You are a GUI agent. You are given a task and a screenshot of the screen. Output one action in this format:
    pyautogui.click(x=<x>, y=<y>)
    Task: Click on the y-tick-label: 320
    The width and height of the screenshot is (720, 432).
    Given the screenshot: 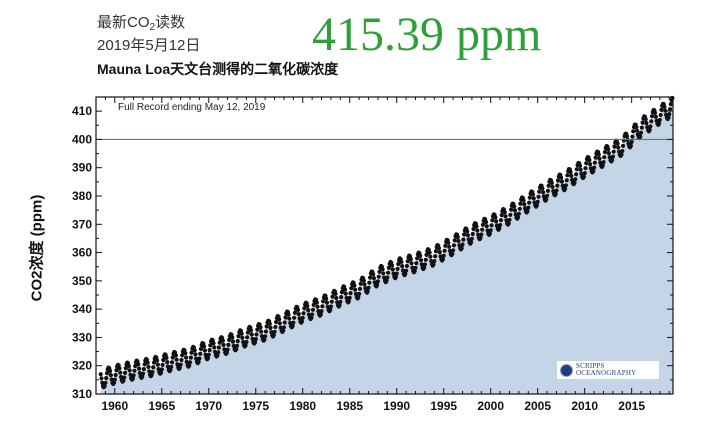 What is the action you would take?
    pyautogui.click(x=82, y=366)
    